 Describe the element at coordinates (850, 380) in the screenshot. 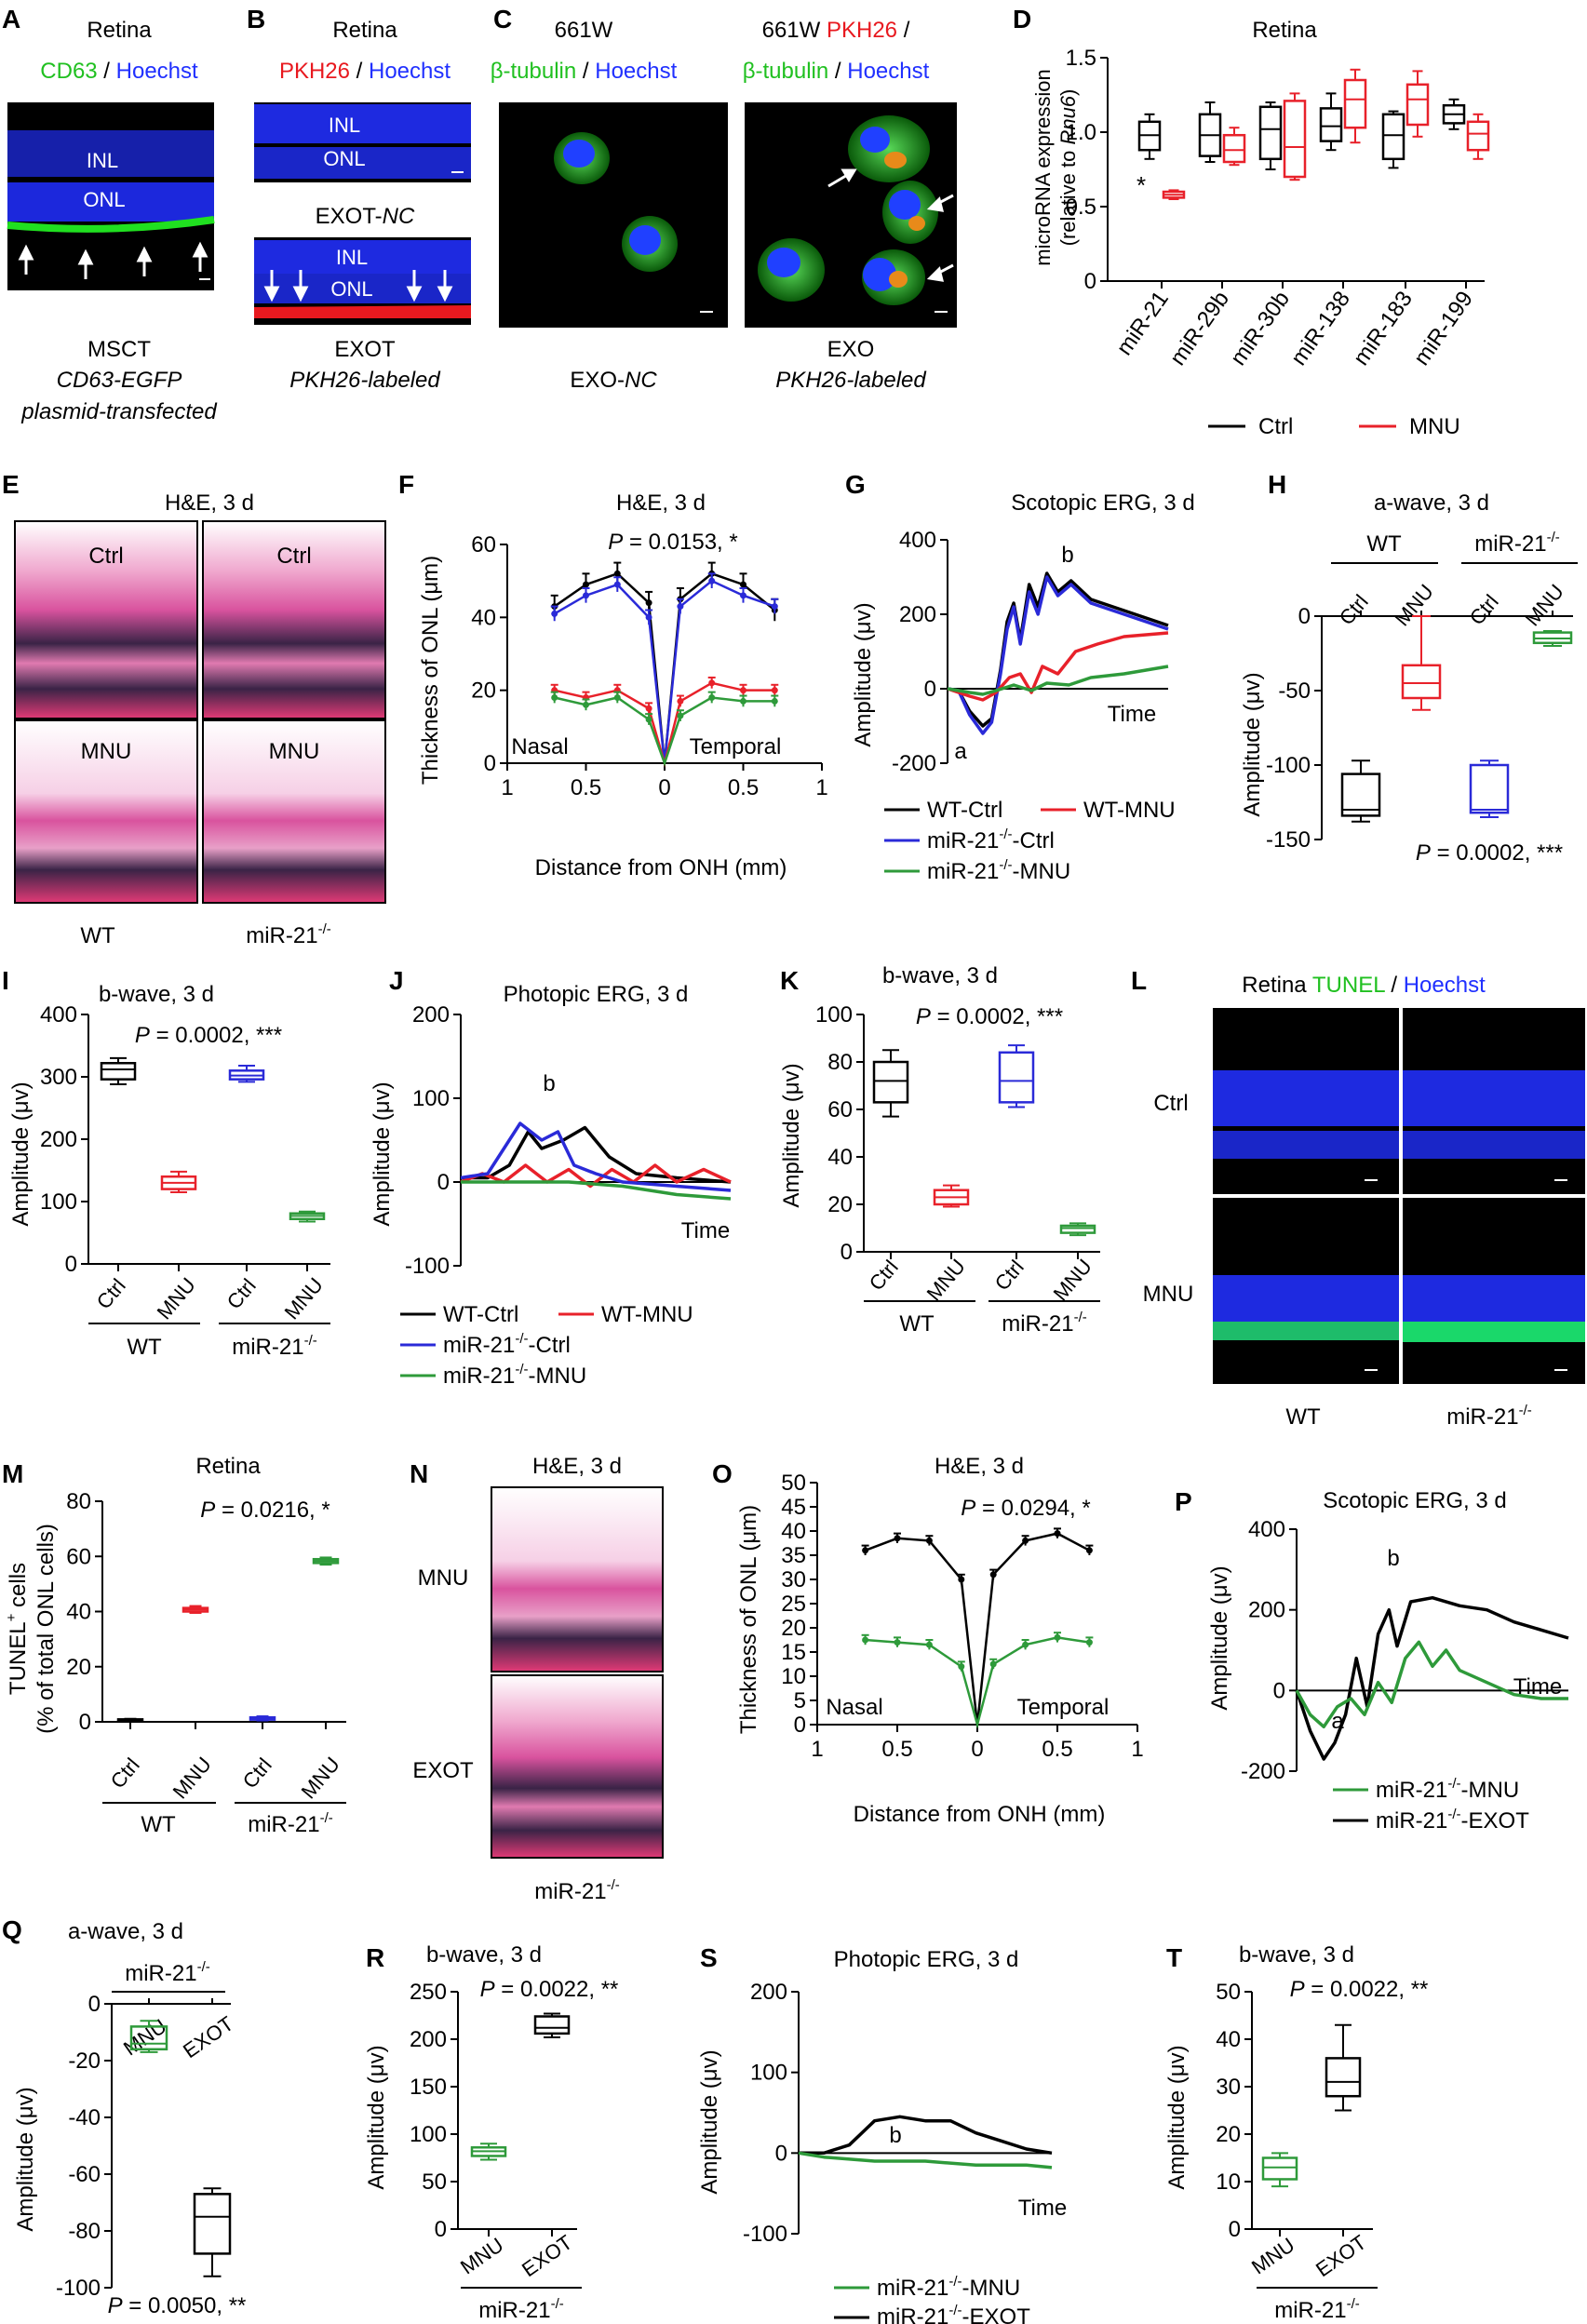

I see `caption-right: PKH26-labeled` at that location.